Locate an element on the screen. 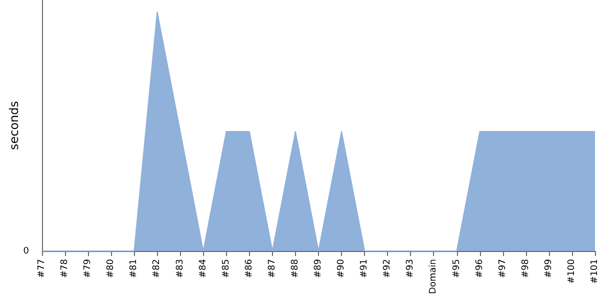 This screenshot has height=300, width=600. x-tick-label: #90 is located at coordinates (341, 268).